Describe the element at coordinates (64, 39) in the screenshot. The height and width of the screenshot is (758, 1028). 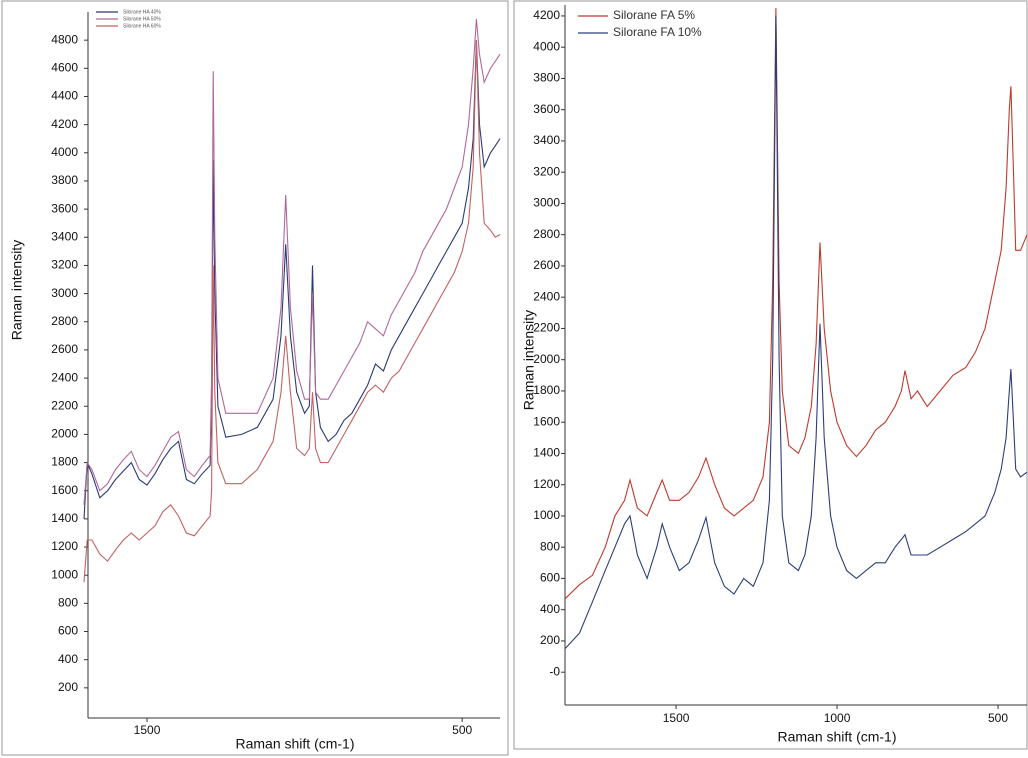
I see `y-tick-label: 4800` at that location.